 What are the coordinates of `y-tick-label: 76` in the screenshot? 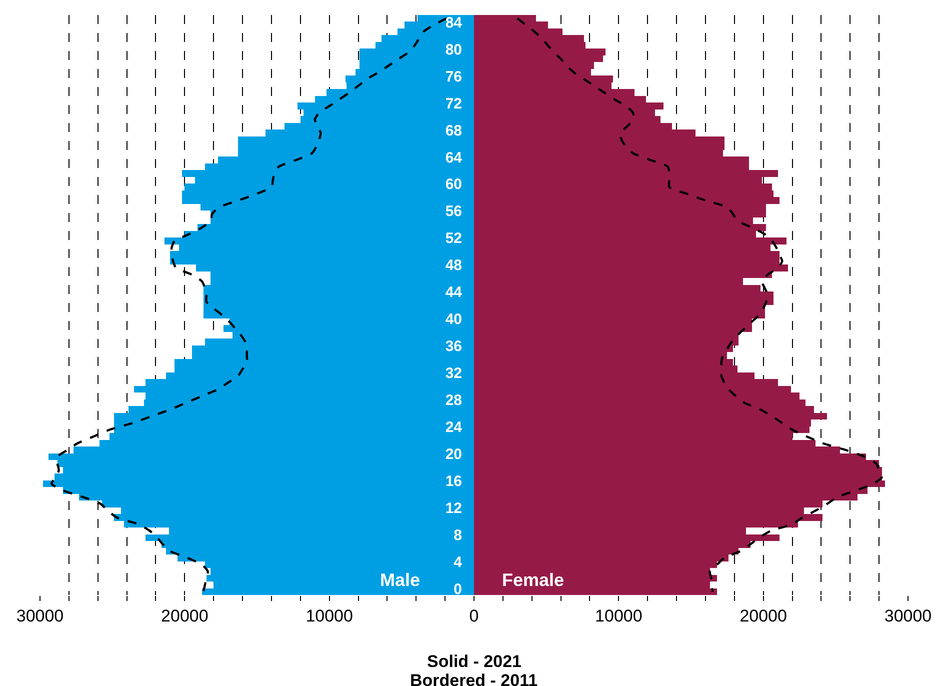 It's located at (453, 77).